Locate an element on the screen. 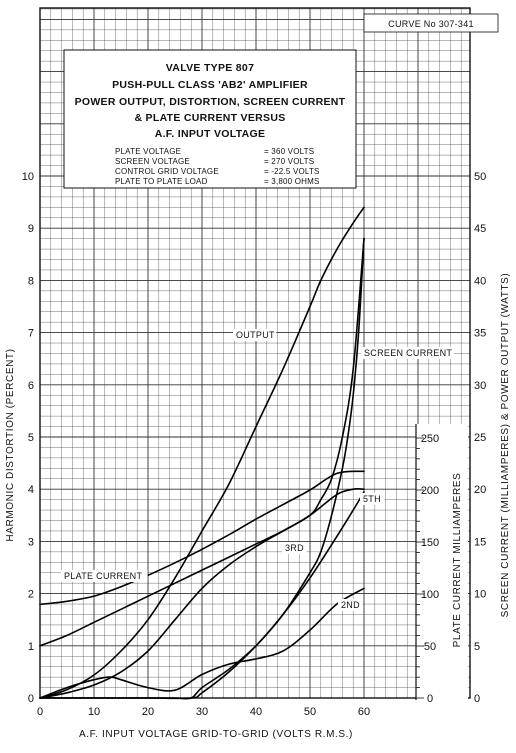 The width and height of the screenshot is (516, 753). x-tick-label: 10 is located at coordinates (94, 712).